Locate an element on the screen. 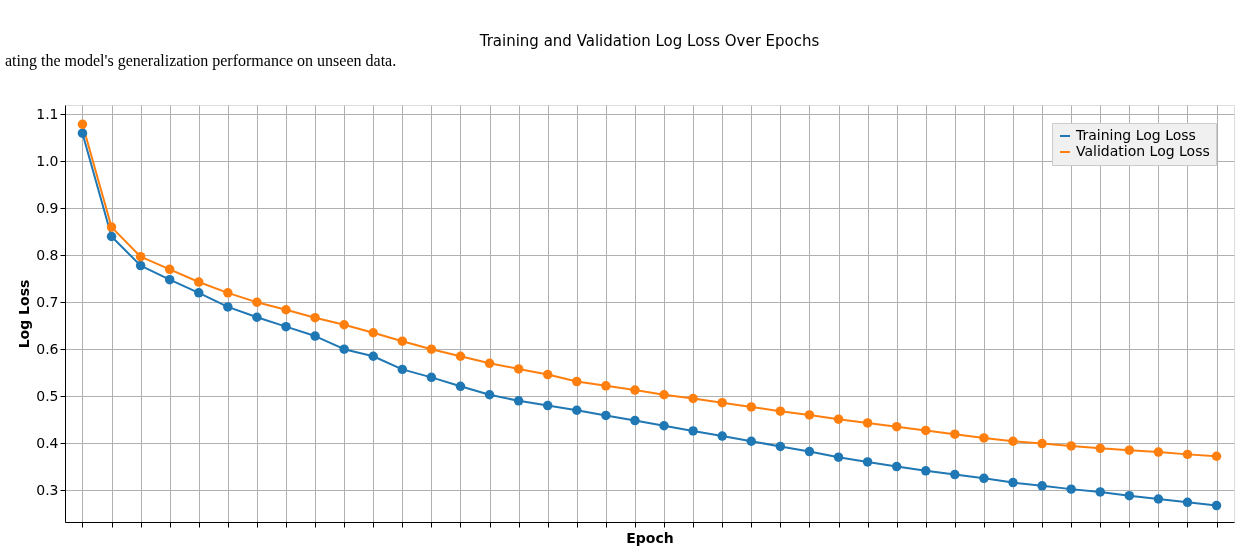  y-tick-label: 0.5 is located at coordinates (47, 395).